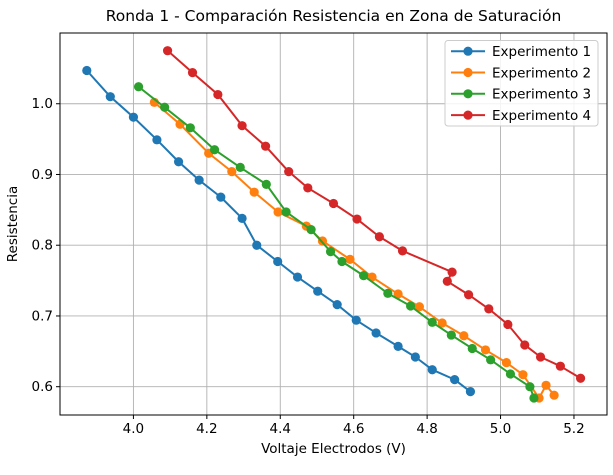 This screenshot has width=613, height=475. What do you see at coordinates (42, 316) in the screenshot?
I see `y-tick-label: 0.7` at bounding box center [42, 316].